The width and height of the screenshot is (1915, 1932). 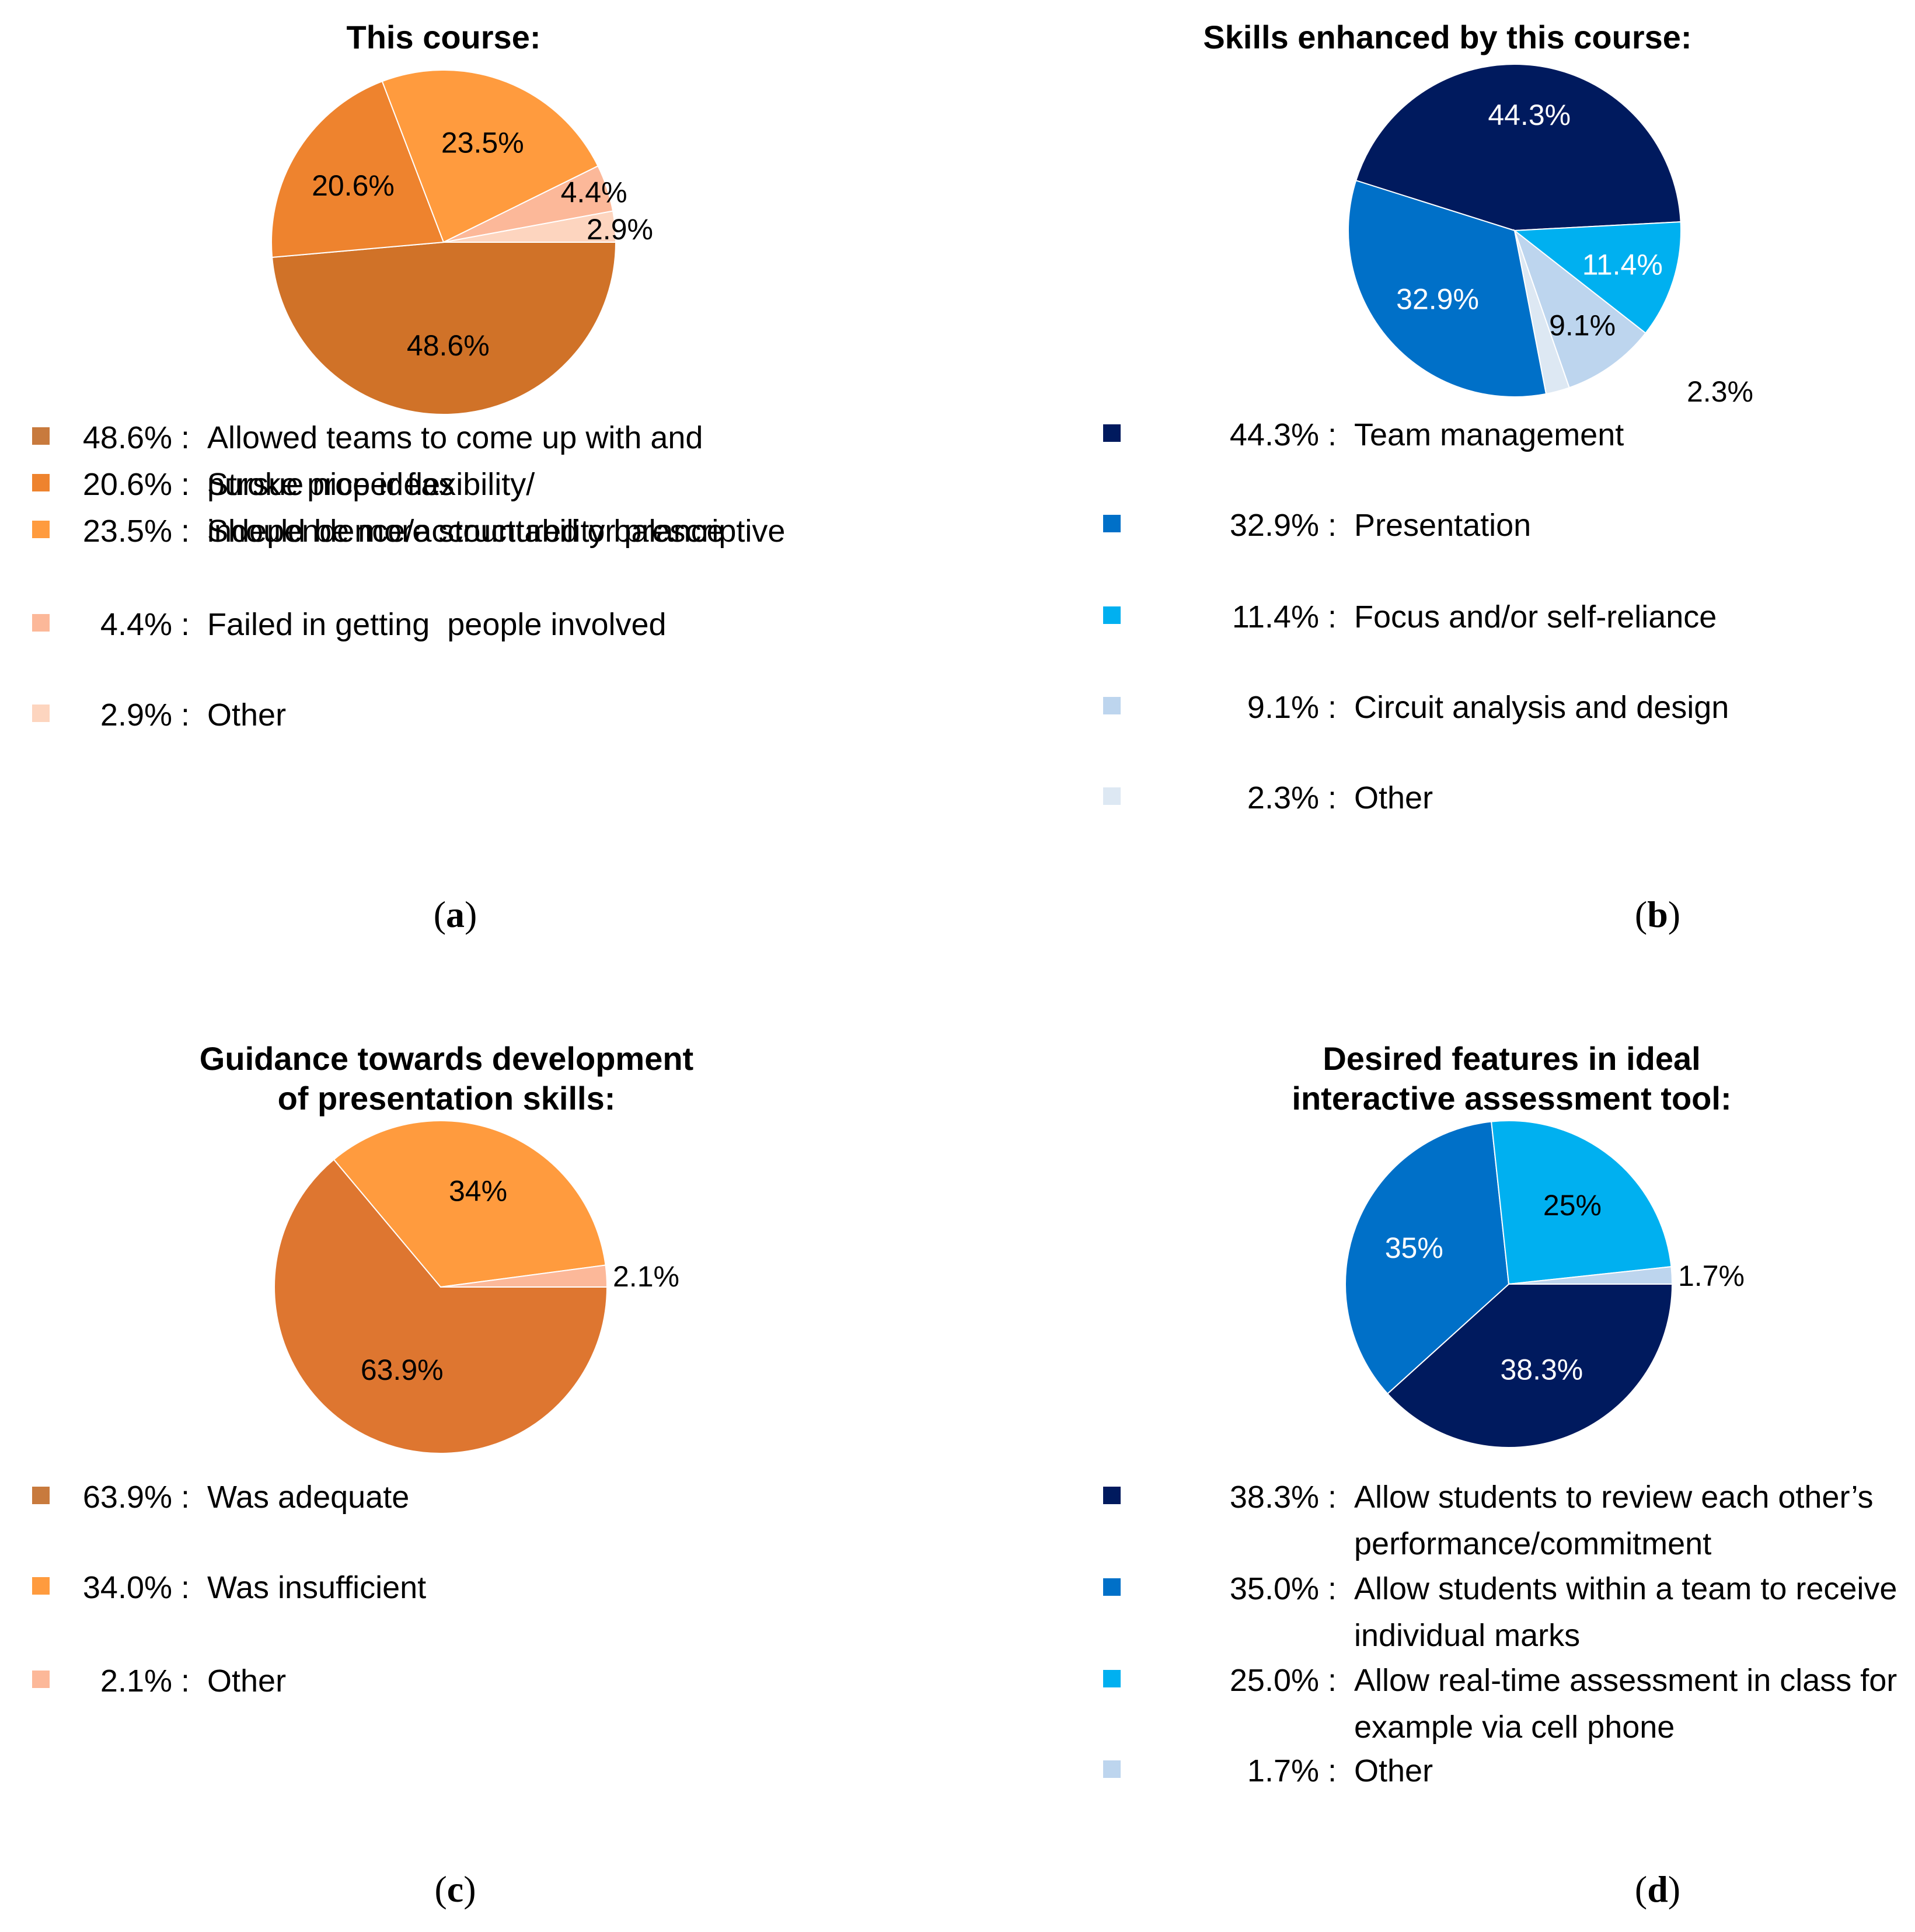 I want to click on panel-caption: (c), so click(x=455, y=1889).